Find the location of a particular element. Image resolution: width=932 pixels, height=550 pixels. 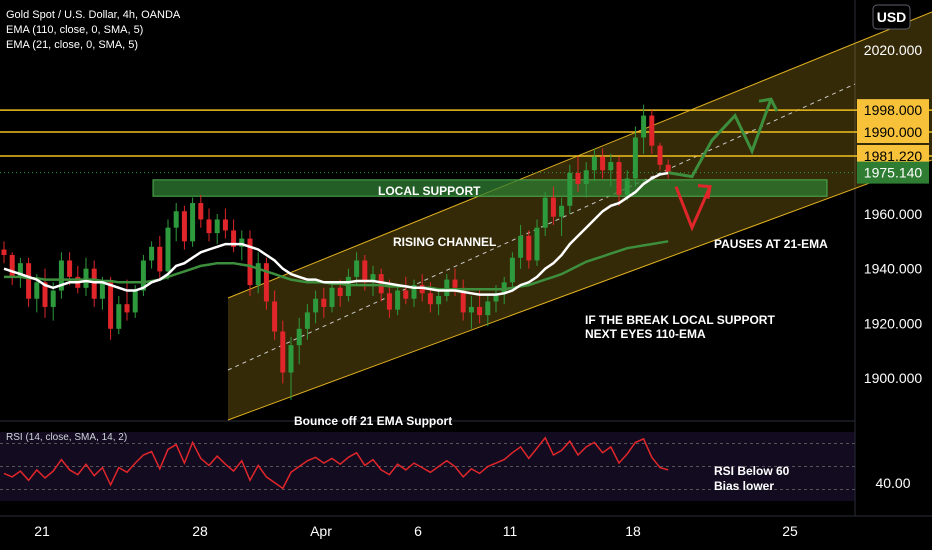

price-axis: 2020.000 1960.000 1940.000 1920.000 1900.000 is located at coordinates (893, 214).